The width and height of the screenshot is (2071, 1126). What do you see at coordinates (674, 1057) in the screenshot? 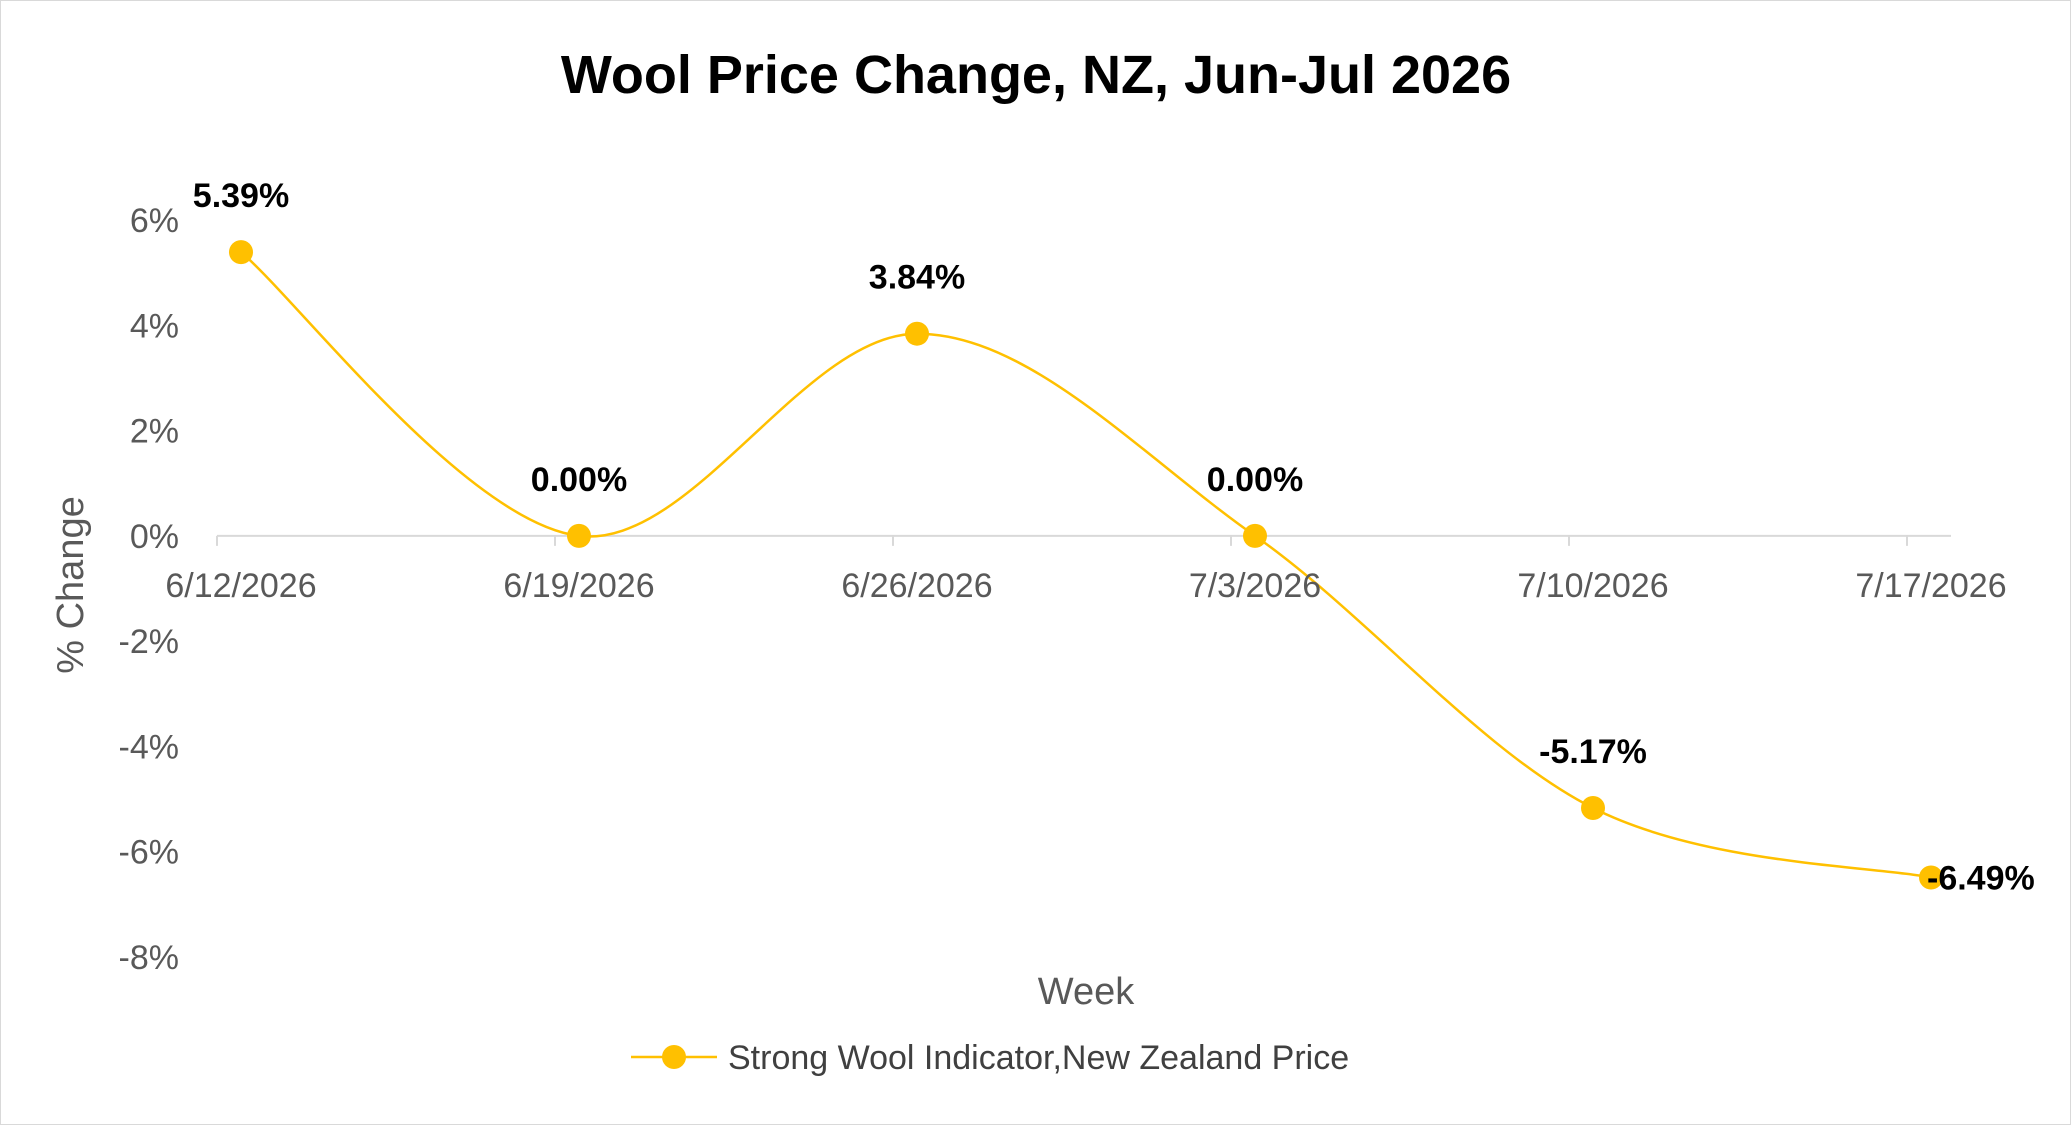
I see `legend-marker-swatch` at bounding box center [674, 1057].